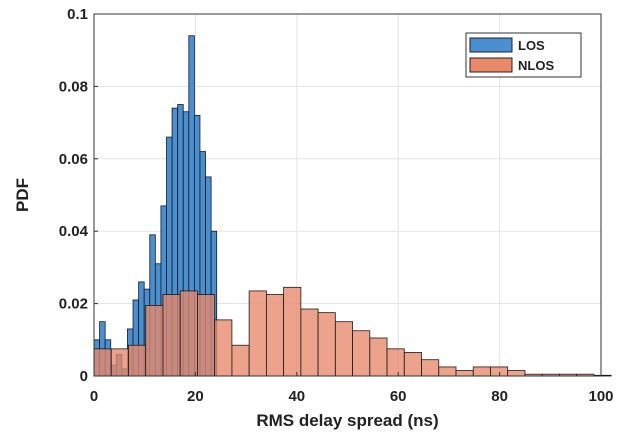 This screenshot has width=628, height=437. What do you see at coordinates (600, 396) in the screenshot?
I see `x-tick-label: 100` at bounding box center [600, 396].